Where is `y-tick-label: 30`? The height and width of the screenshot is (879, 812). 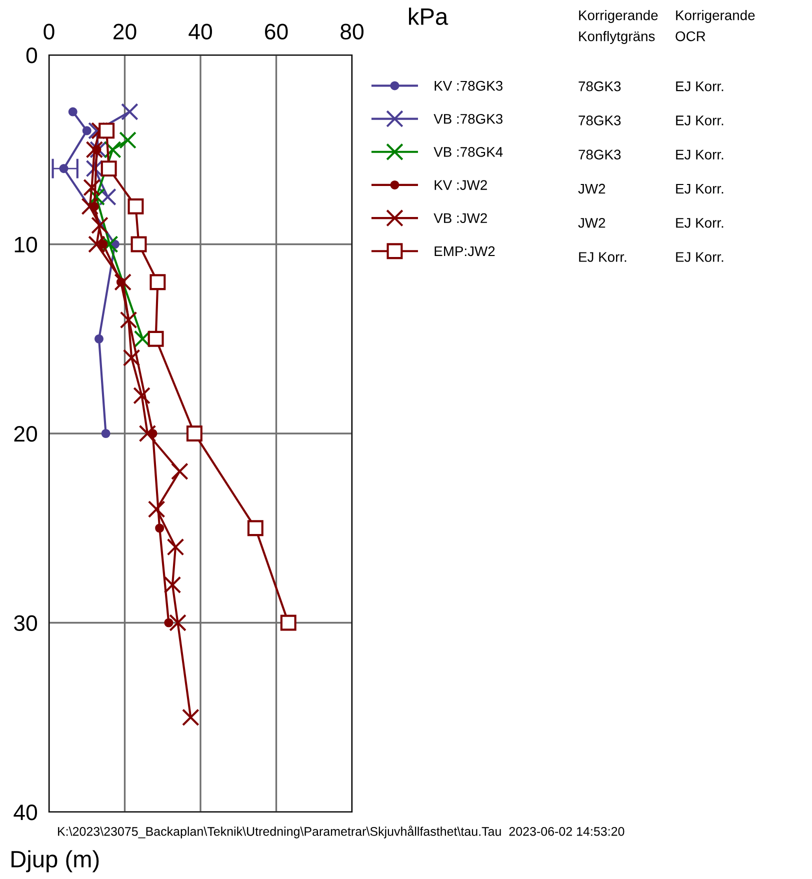 y-tick-label: 30 is located at coordinates (26, 623).